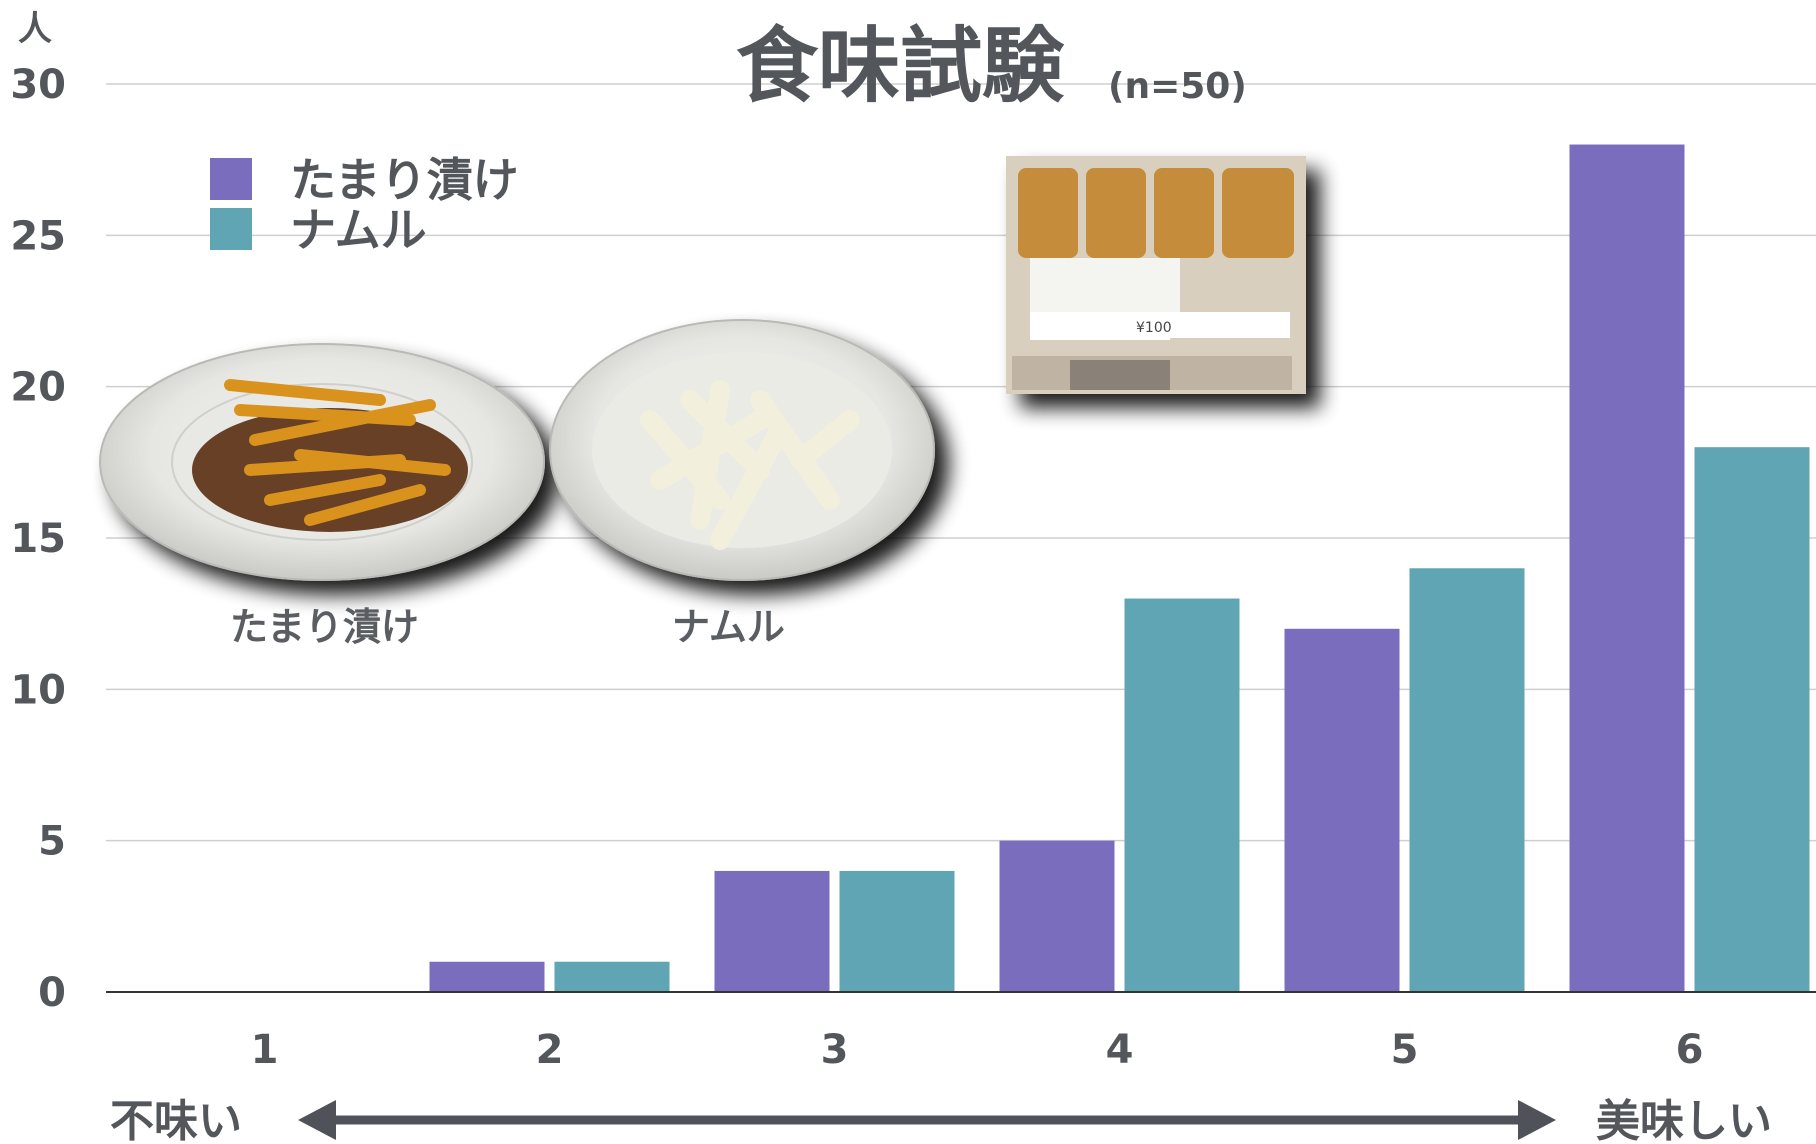 This screenshot has width=1816, height=1144. Describe the element at coordinates (742, 450) in the screenshot. I see `photo-namul` at that location.